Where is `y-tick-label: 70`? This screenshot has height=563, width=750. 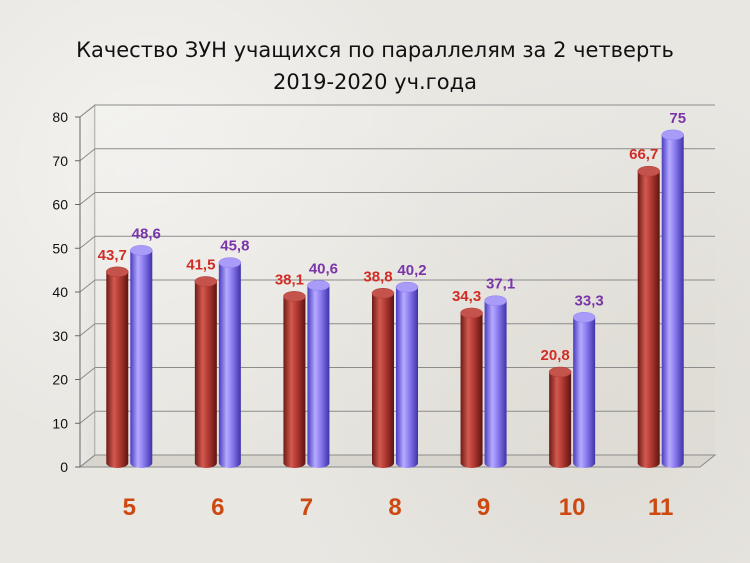
y-tick-label: 70 is located at coordinates (60, 161).